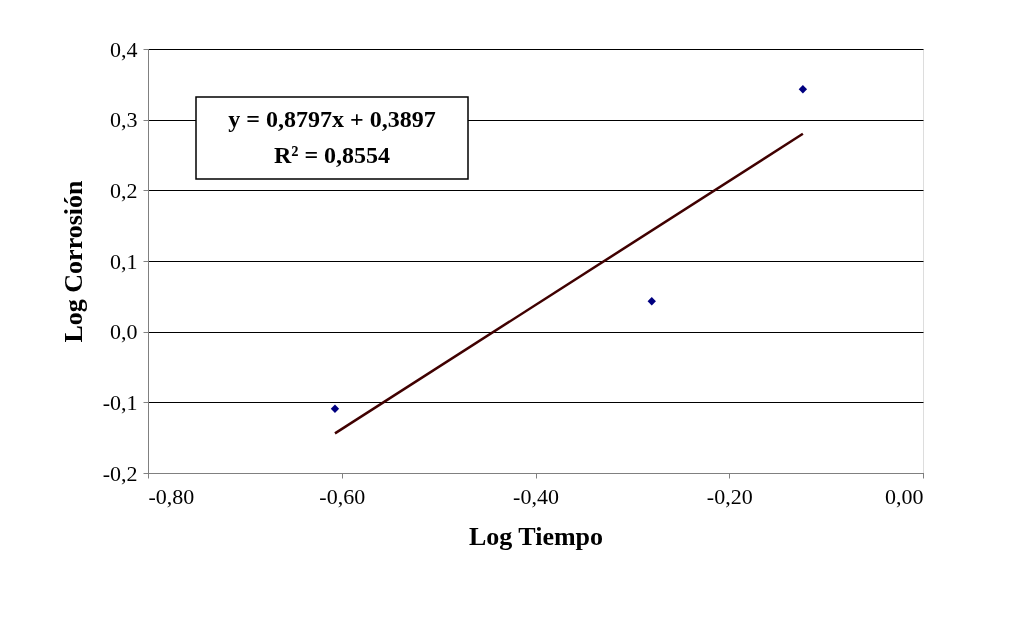 The height and width of the screenshot is (637, 1013). What do you see at coordinates (73, 261) in the screenshot?
I see `y-axis-title: Log Corrosión` at bounding box center [73, 261].